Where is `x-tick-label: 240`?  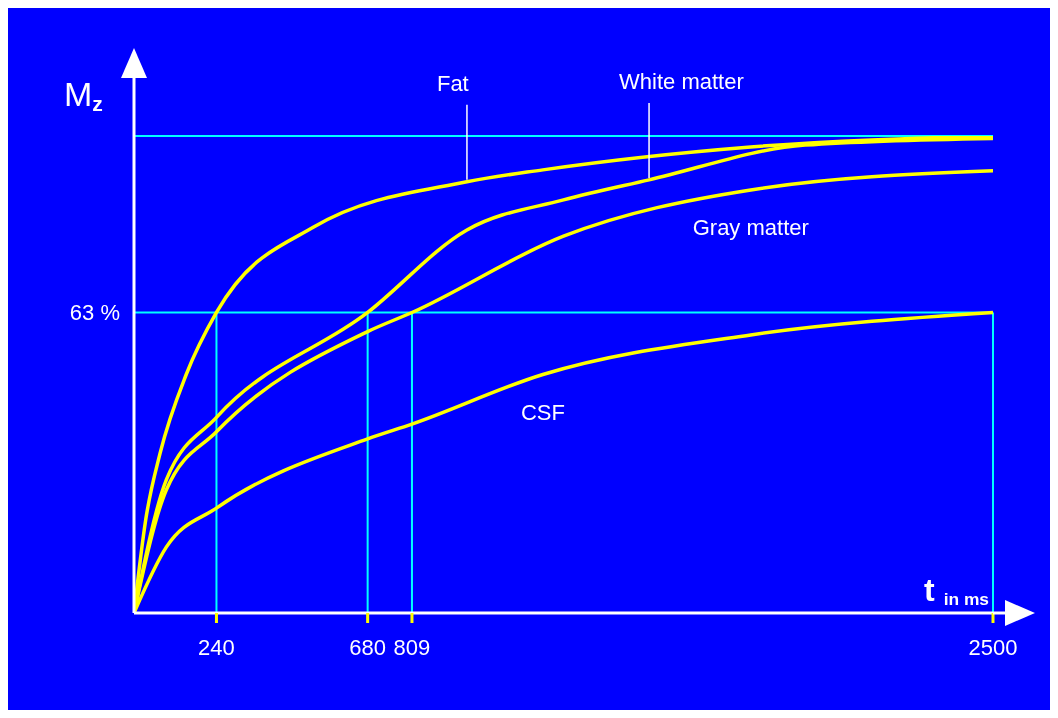
x-tick-label: 240 is located at coordinates (216, 647).